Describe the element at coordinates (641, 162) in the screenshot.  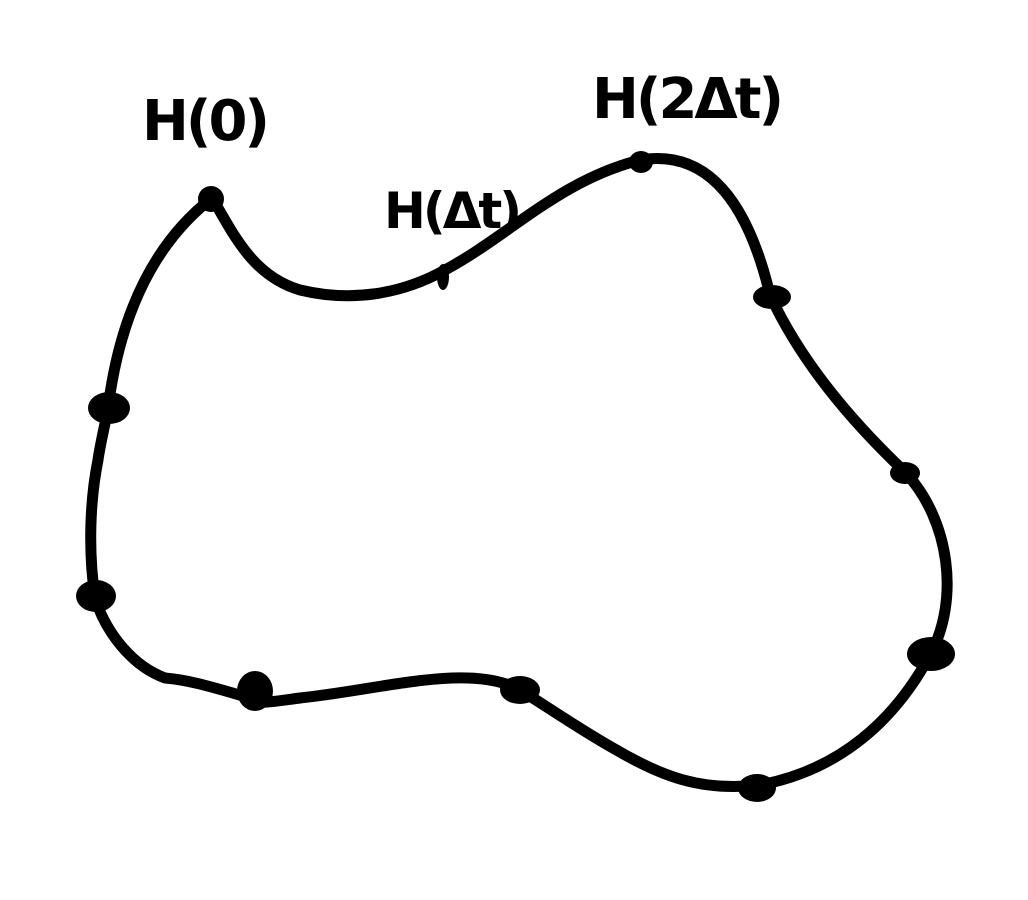
I see `sample-point-h-2dt` at that location.